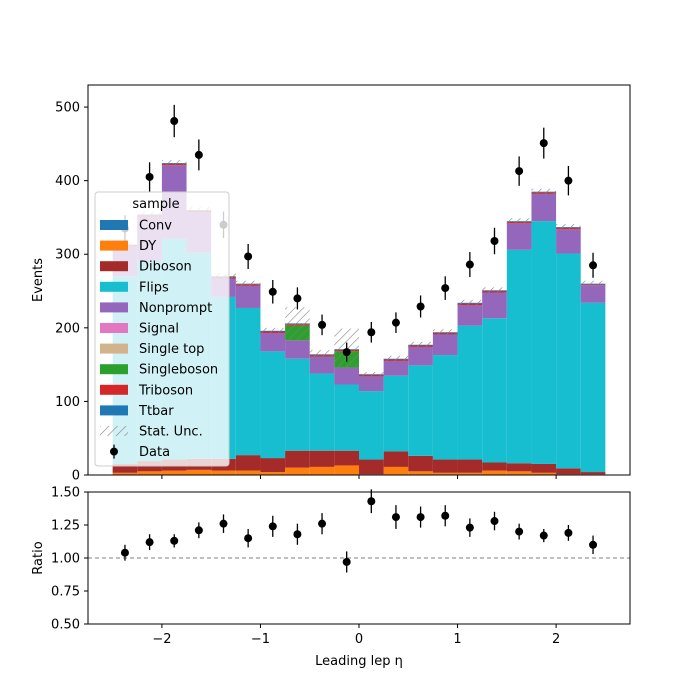 The image size is (700, 700). What do you see at coordinates (114, 245) in the screenshot?
I see `legend-swatch-dy` at bounding box center [114, 245].